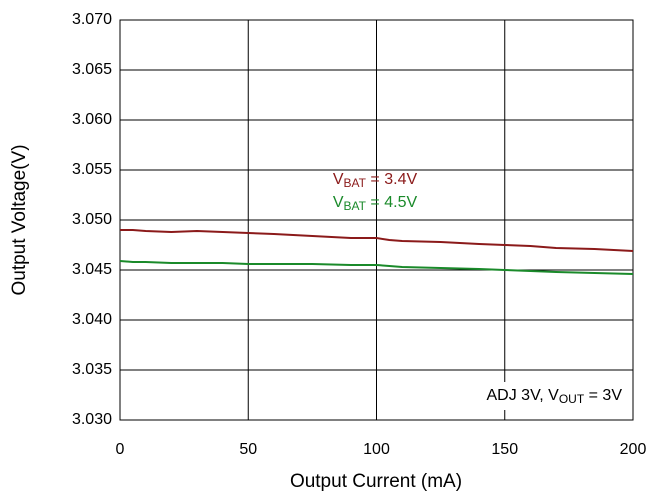 The image size is (653, 503). What do you see at coordinates (523, 395) in the screenshot?
I see `annotation-main: ADJ 3V, V` at bounding box center [523, 395].